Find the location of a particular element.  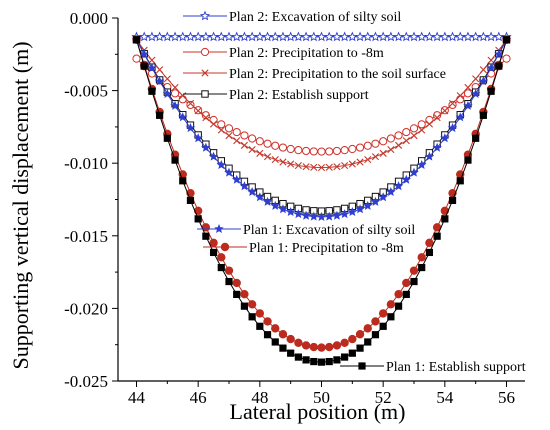

x-tick-label: 50 is located at coordinates (321, 397).